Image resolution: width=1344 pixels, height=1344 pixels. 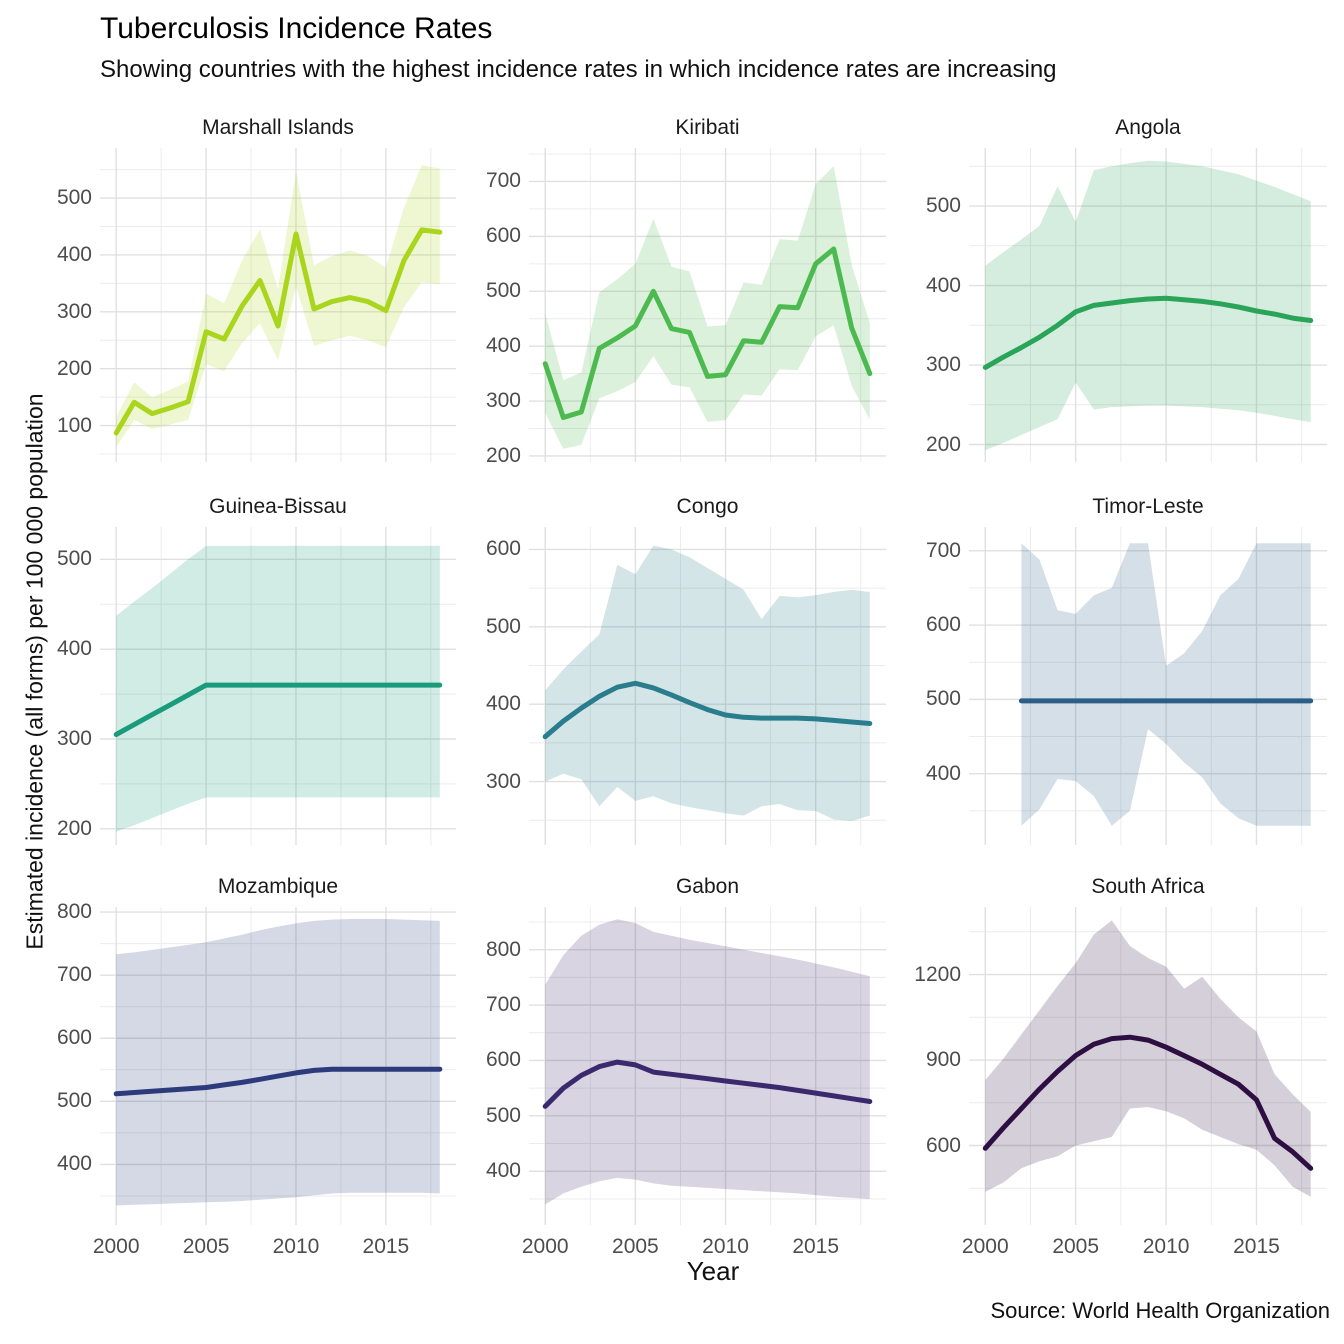 I want to click on incidence-line-gabon, so click(x=707, y=1084).